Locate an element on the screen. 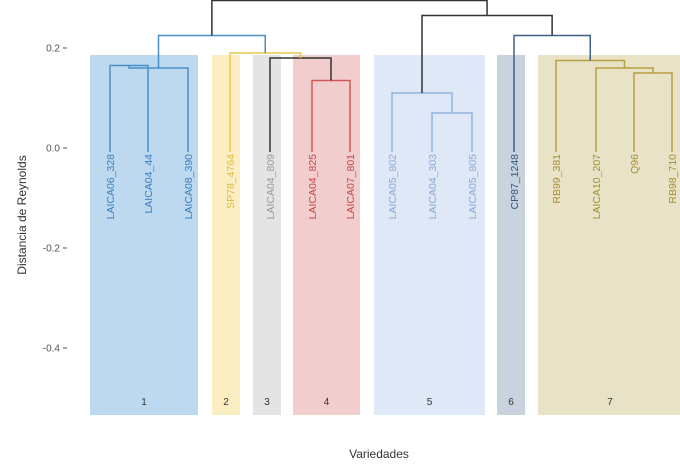 The width and height of the screenshot is (680, 466). cluster-label-6: 6 is located at coordinates (511, 402).